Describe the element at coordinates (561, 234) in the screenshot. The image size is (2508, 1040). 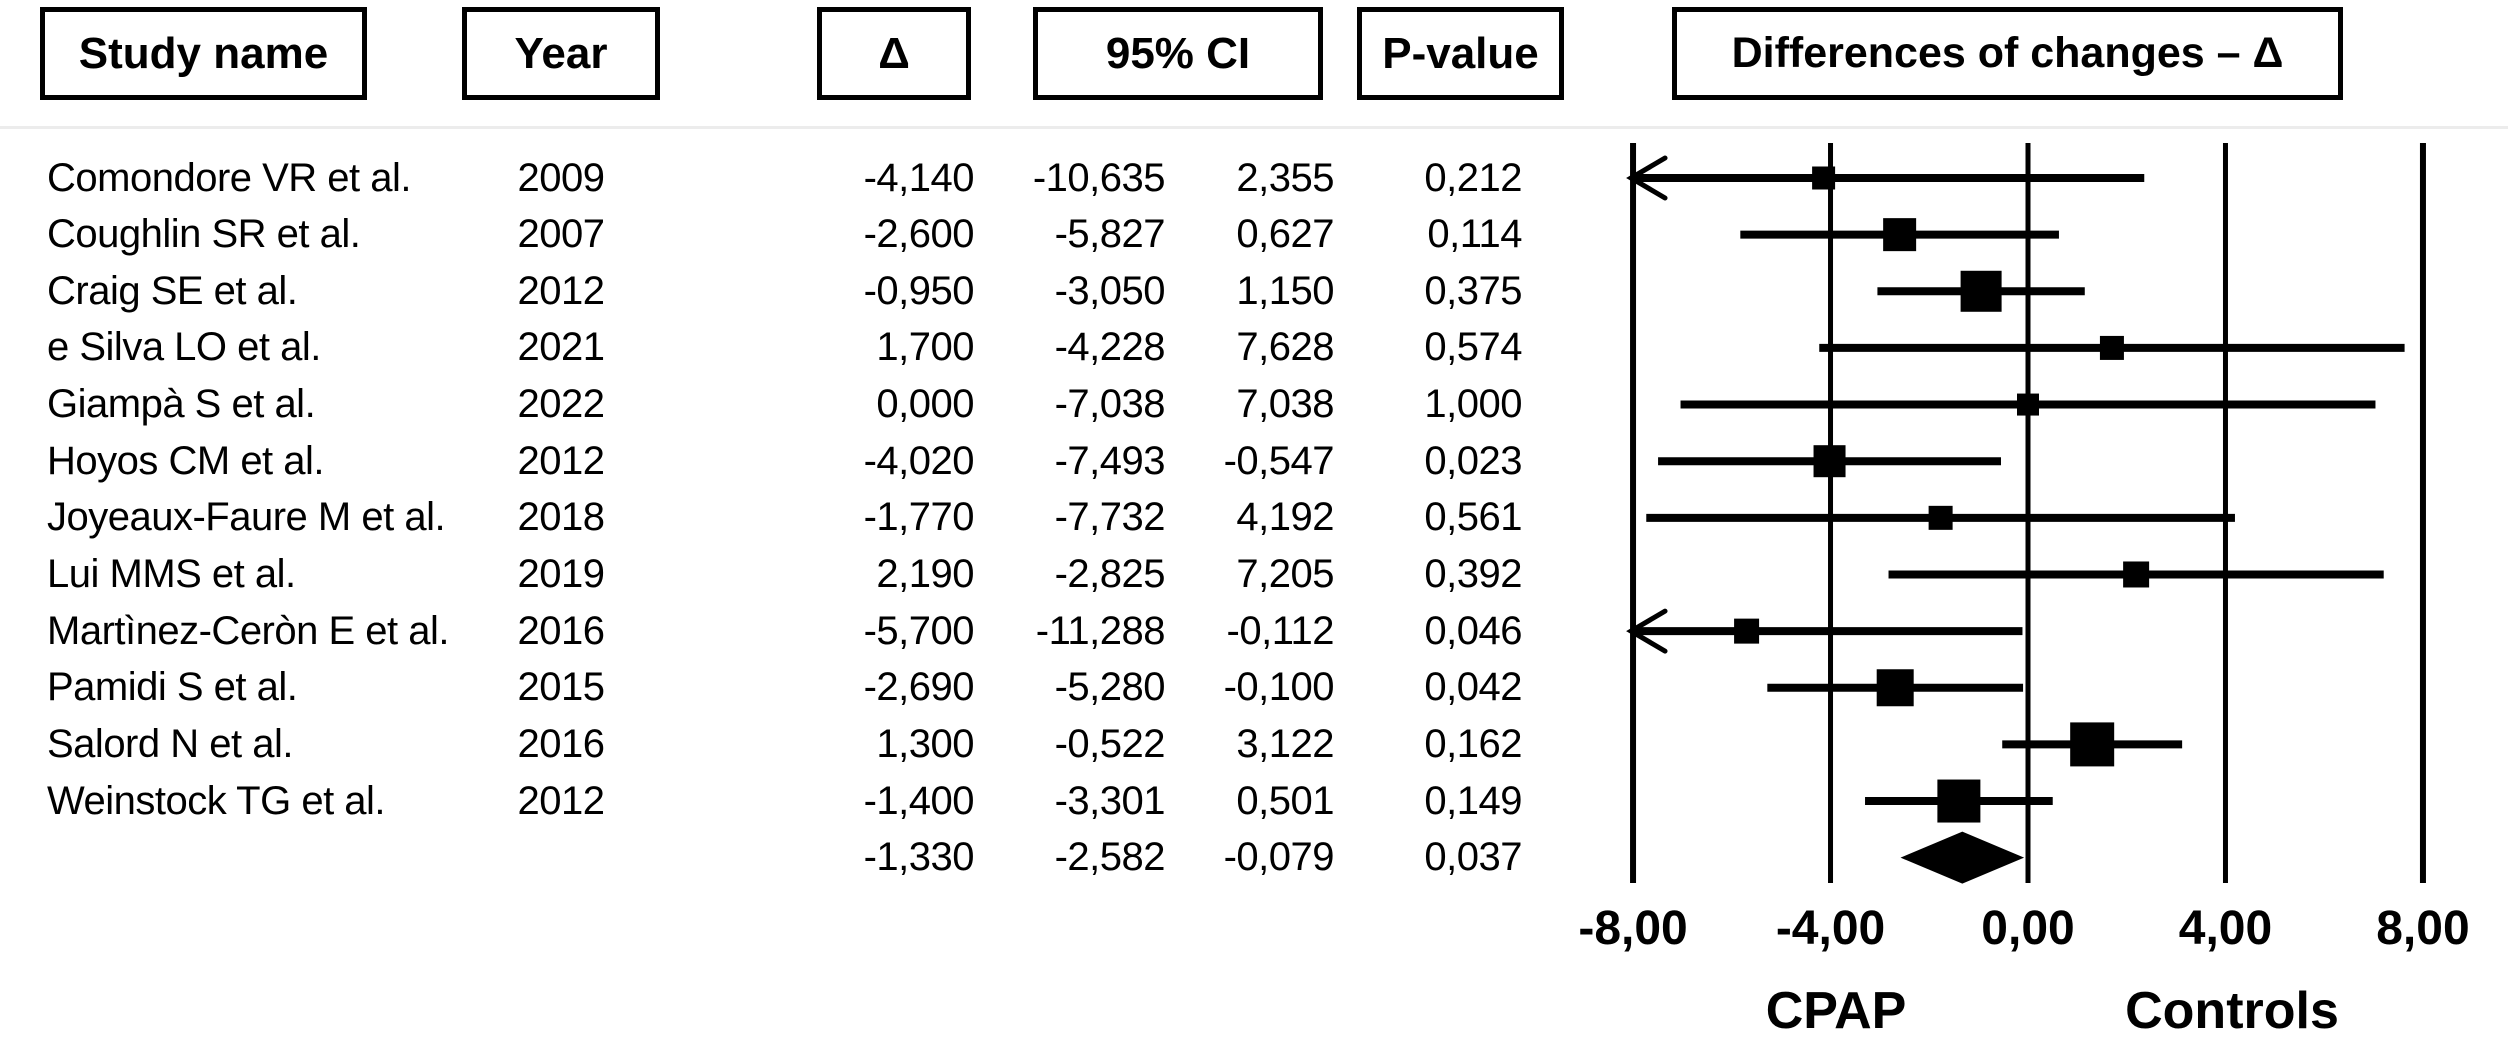
I see `year-cell: 2007` at that location.